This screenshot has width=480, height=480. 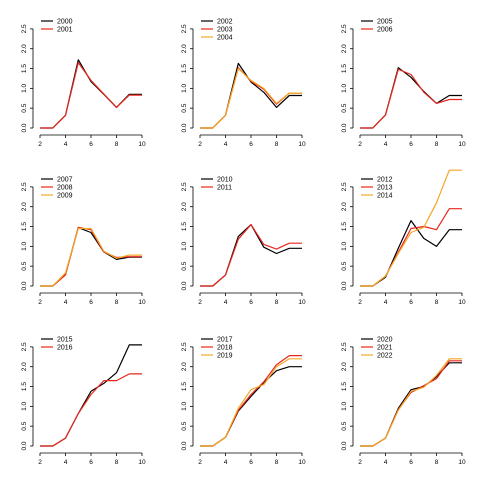 I want to click on legend-label: 2008, so click(x=65, y=187).